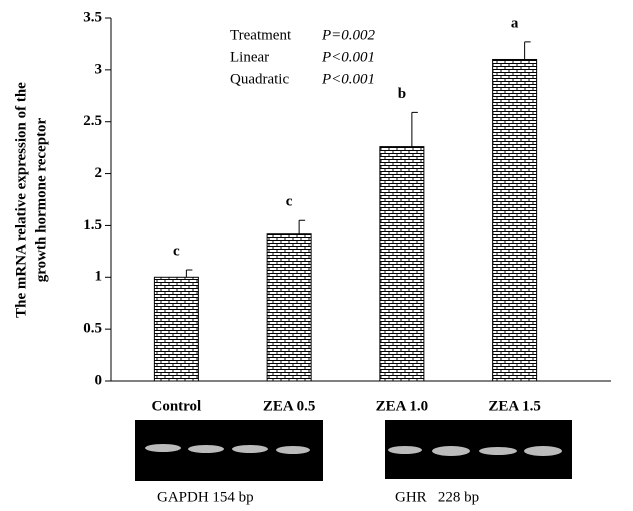  What do you see at coordinates (177, 406) in the screenshot?
I see `x-tick-label: Control` at bounding box center [177, 406].